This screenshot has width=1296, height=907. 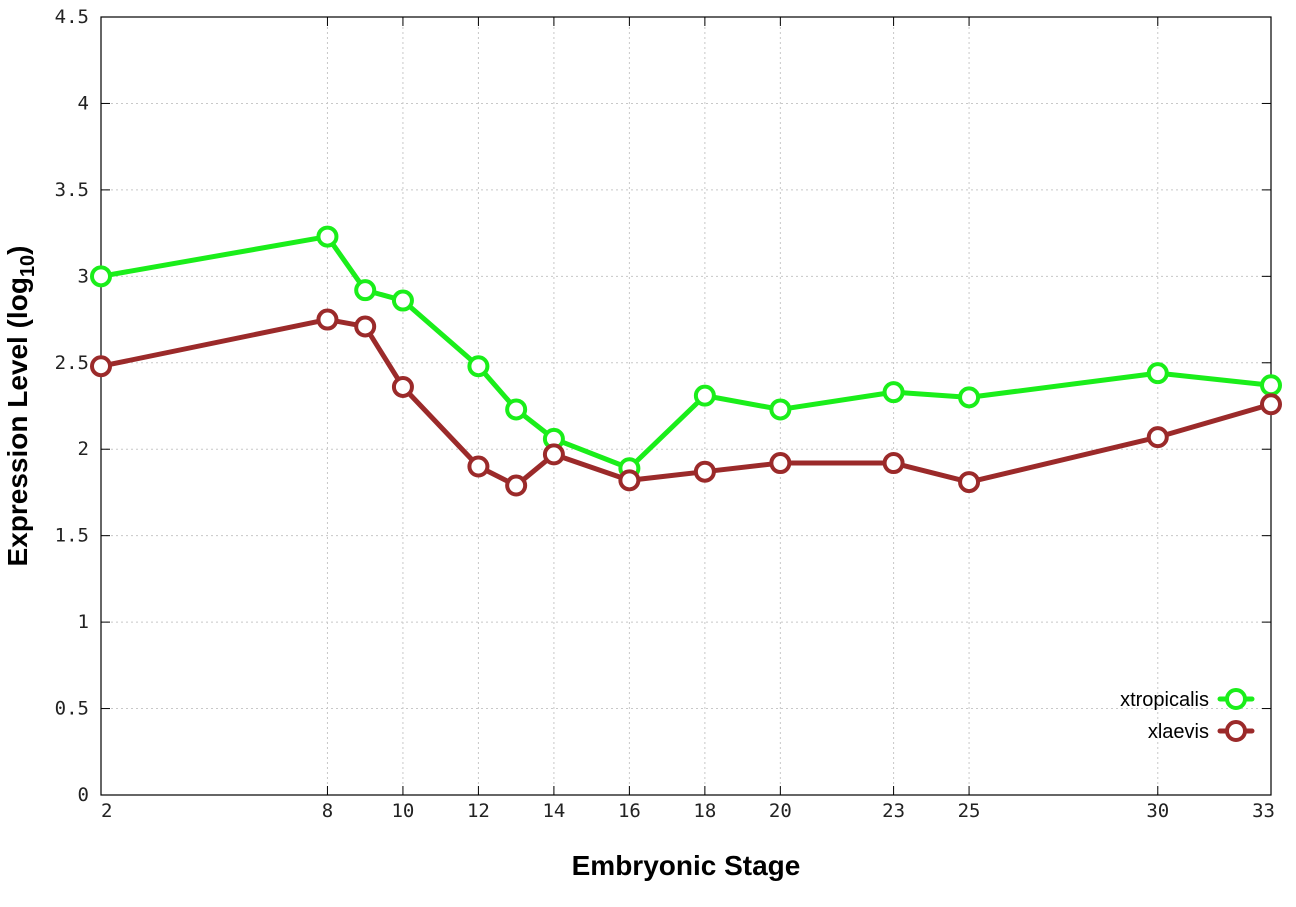 What do you see at coordinates (893, 811) in the screenshot?
I see `x-tick-label: 23` at bounding box center [893, 811].